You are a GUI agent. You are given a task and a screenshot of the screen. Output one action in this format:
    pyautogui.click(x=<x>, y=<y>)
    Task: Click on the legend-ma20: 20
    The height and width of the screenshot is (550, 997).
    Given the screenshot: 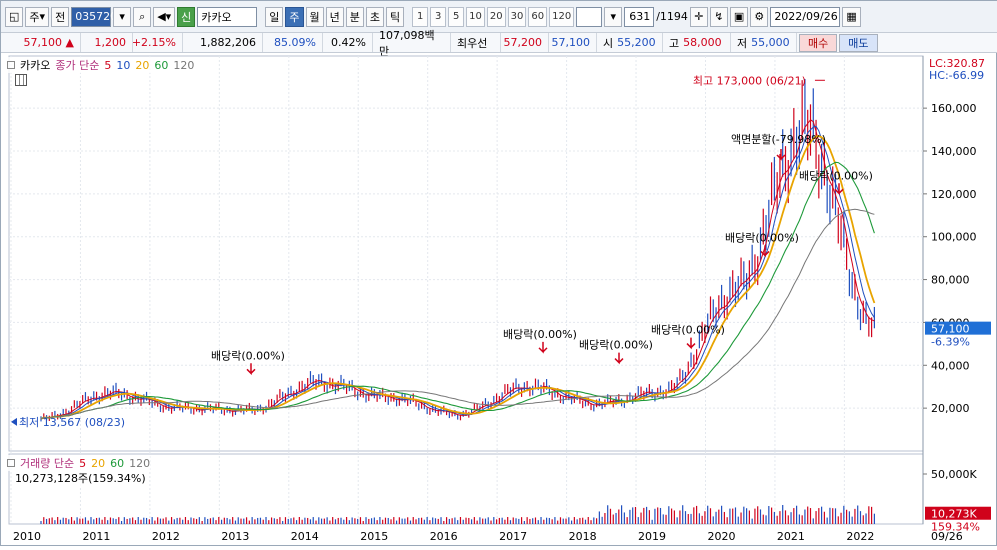 What is the action you would take?
    pyautogui.click(x=142, y=65)
    